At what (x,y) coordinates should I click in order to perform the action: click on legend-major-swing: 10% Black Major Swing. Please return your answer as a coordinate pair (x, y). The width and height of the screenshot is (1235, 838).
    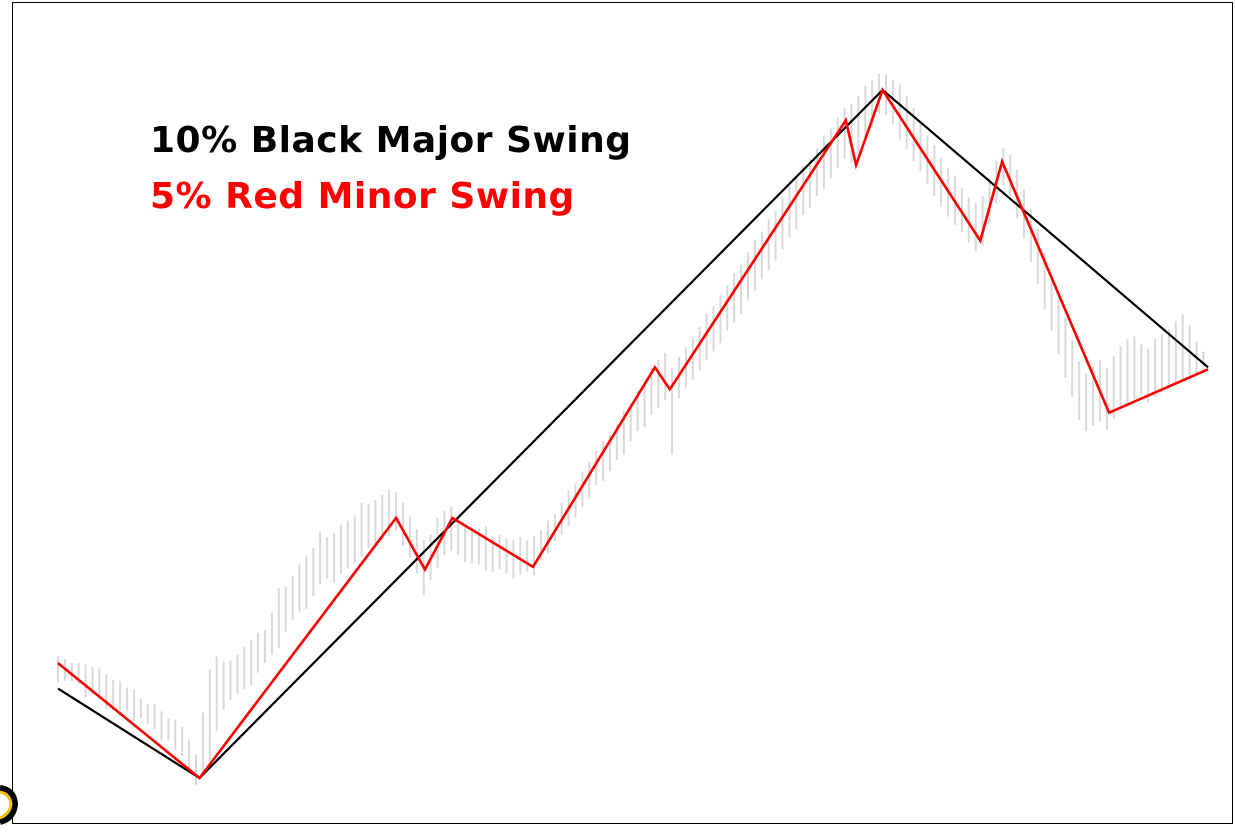
    Looking at the image, I should click on (391, 140).